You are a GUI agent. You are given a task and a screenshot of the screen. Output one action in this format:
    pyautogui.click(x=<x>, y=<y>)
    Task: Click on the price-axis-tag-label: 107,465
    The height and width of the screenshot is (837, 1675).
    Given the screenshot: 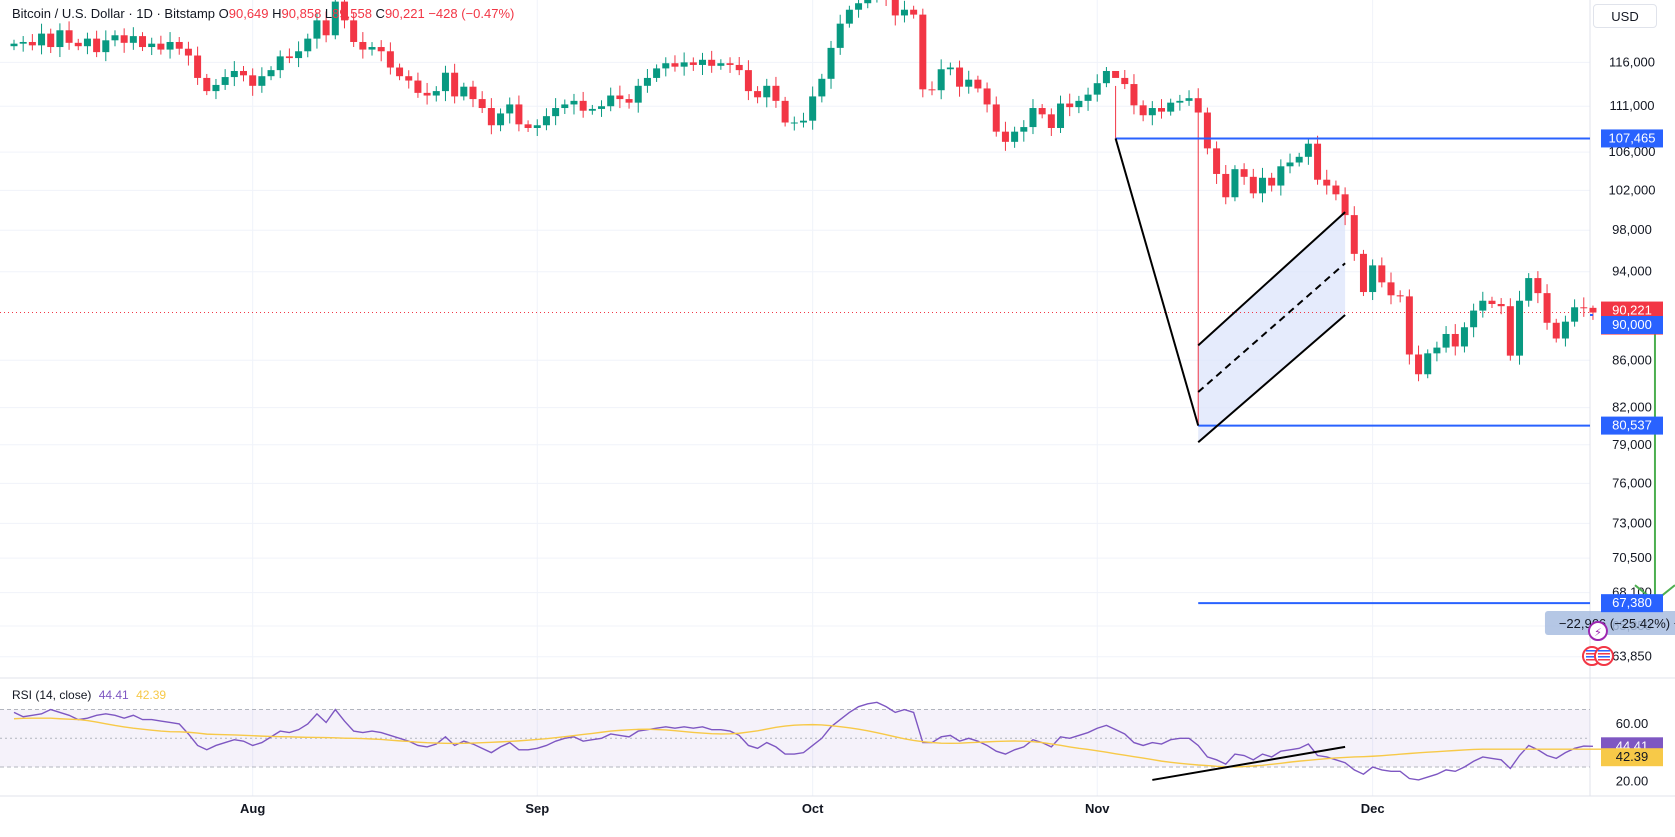 What is the action you would take?
    pyautogui.click(x=1632, y=137)
    